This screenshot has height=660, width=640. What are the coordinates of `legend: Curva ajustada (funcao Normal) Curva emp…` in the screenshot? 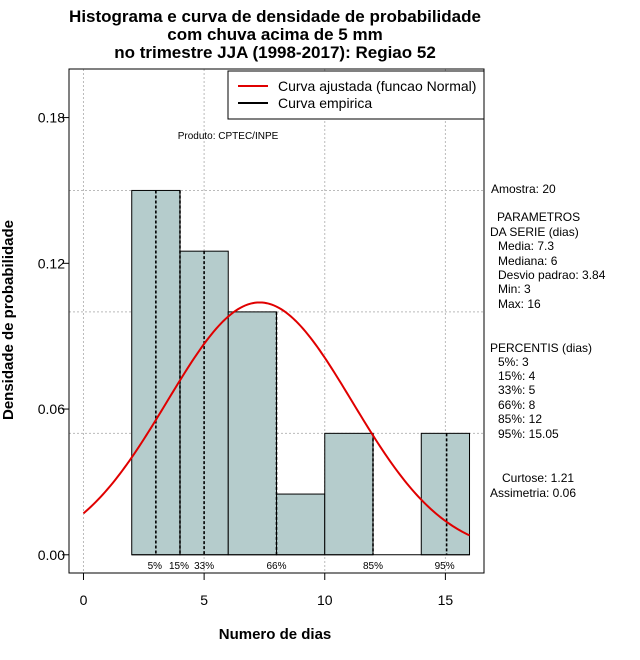 It's located at (356, 95).